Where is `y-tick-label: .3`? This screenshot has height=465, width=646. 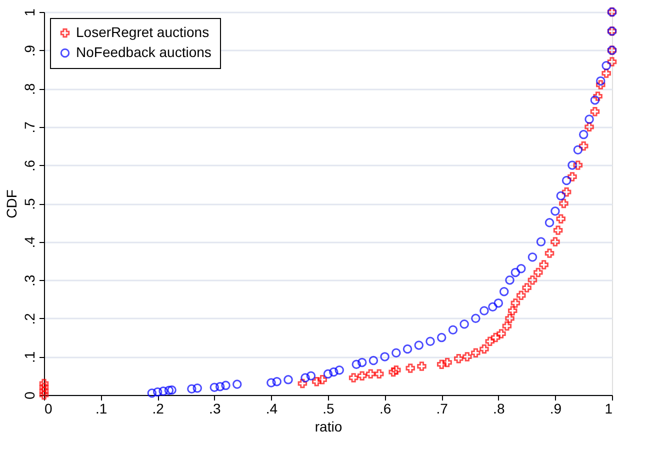
y-tick-label: .3 is located at coordinates (30, 280).